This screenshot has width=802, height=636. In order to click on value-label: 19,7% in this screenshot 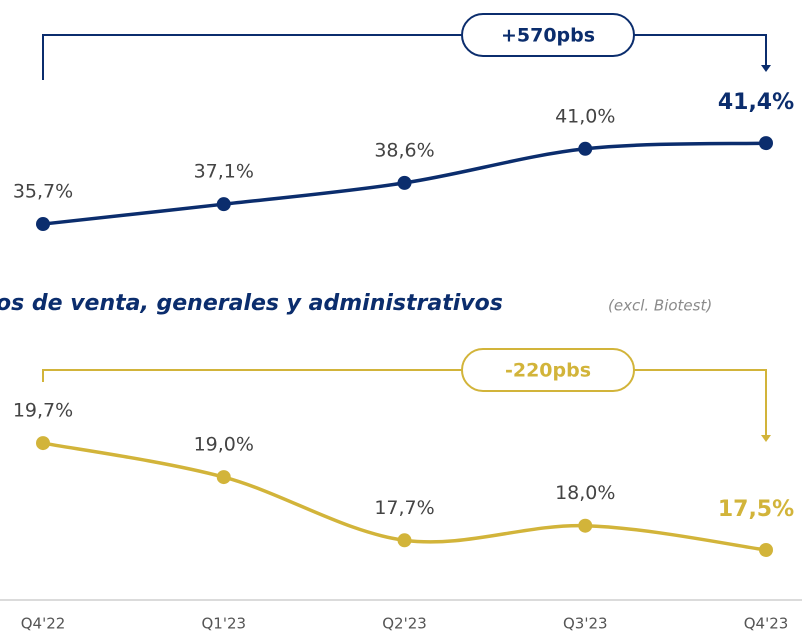, I will do `click(43, 411)`.